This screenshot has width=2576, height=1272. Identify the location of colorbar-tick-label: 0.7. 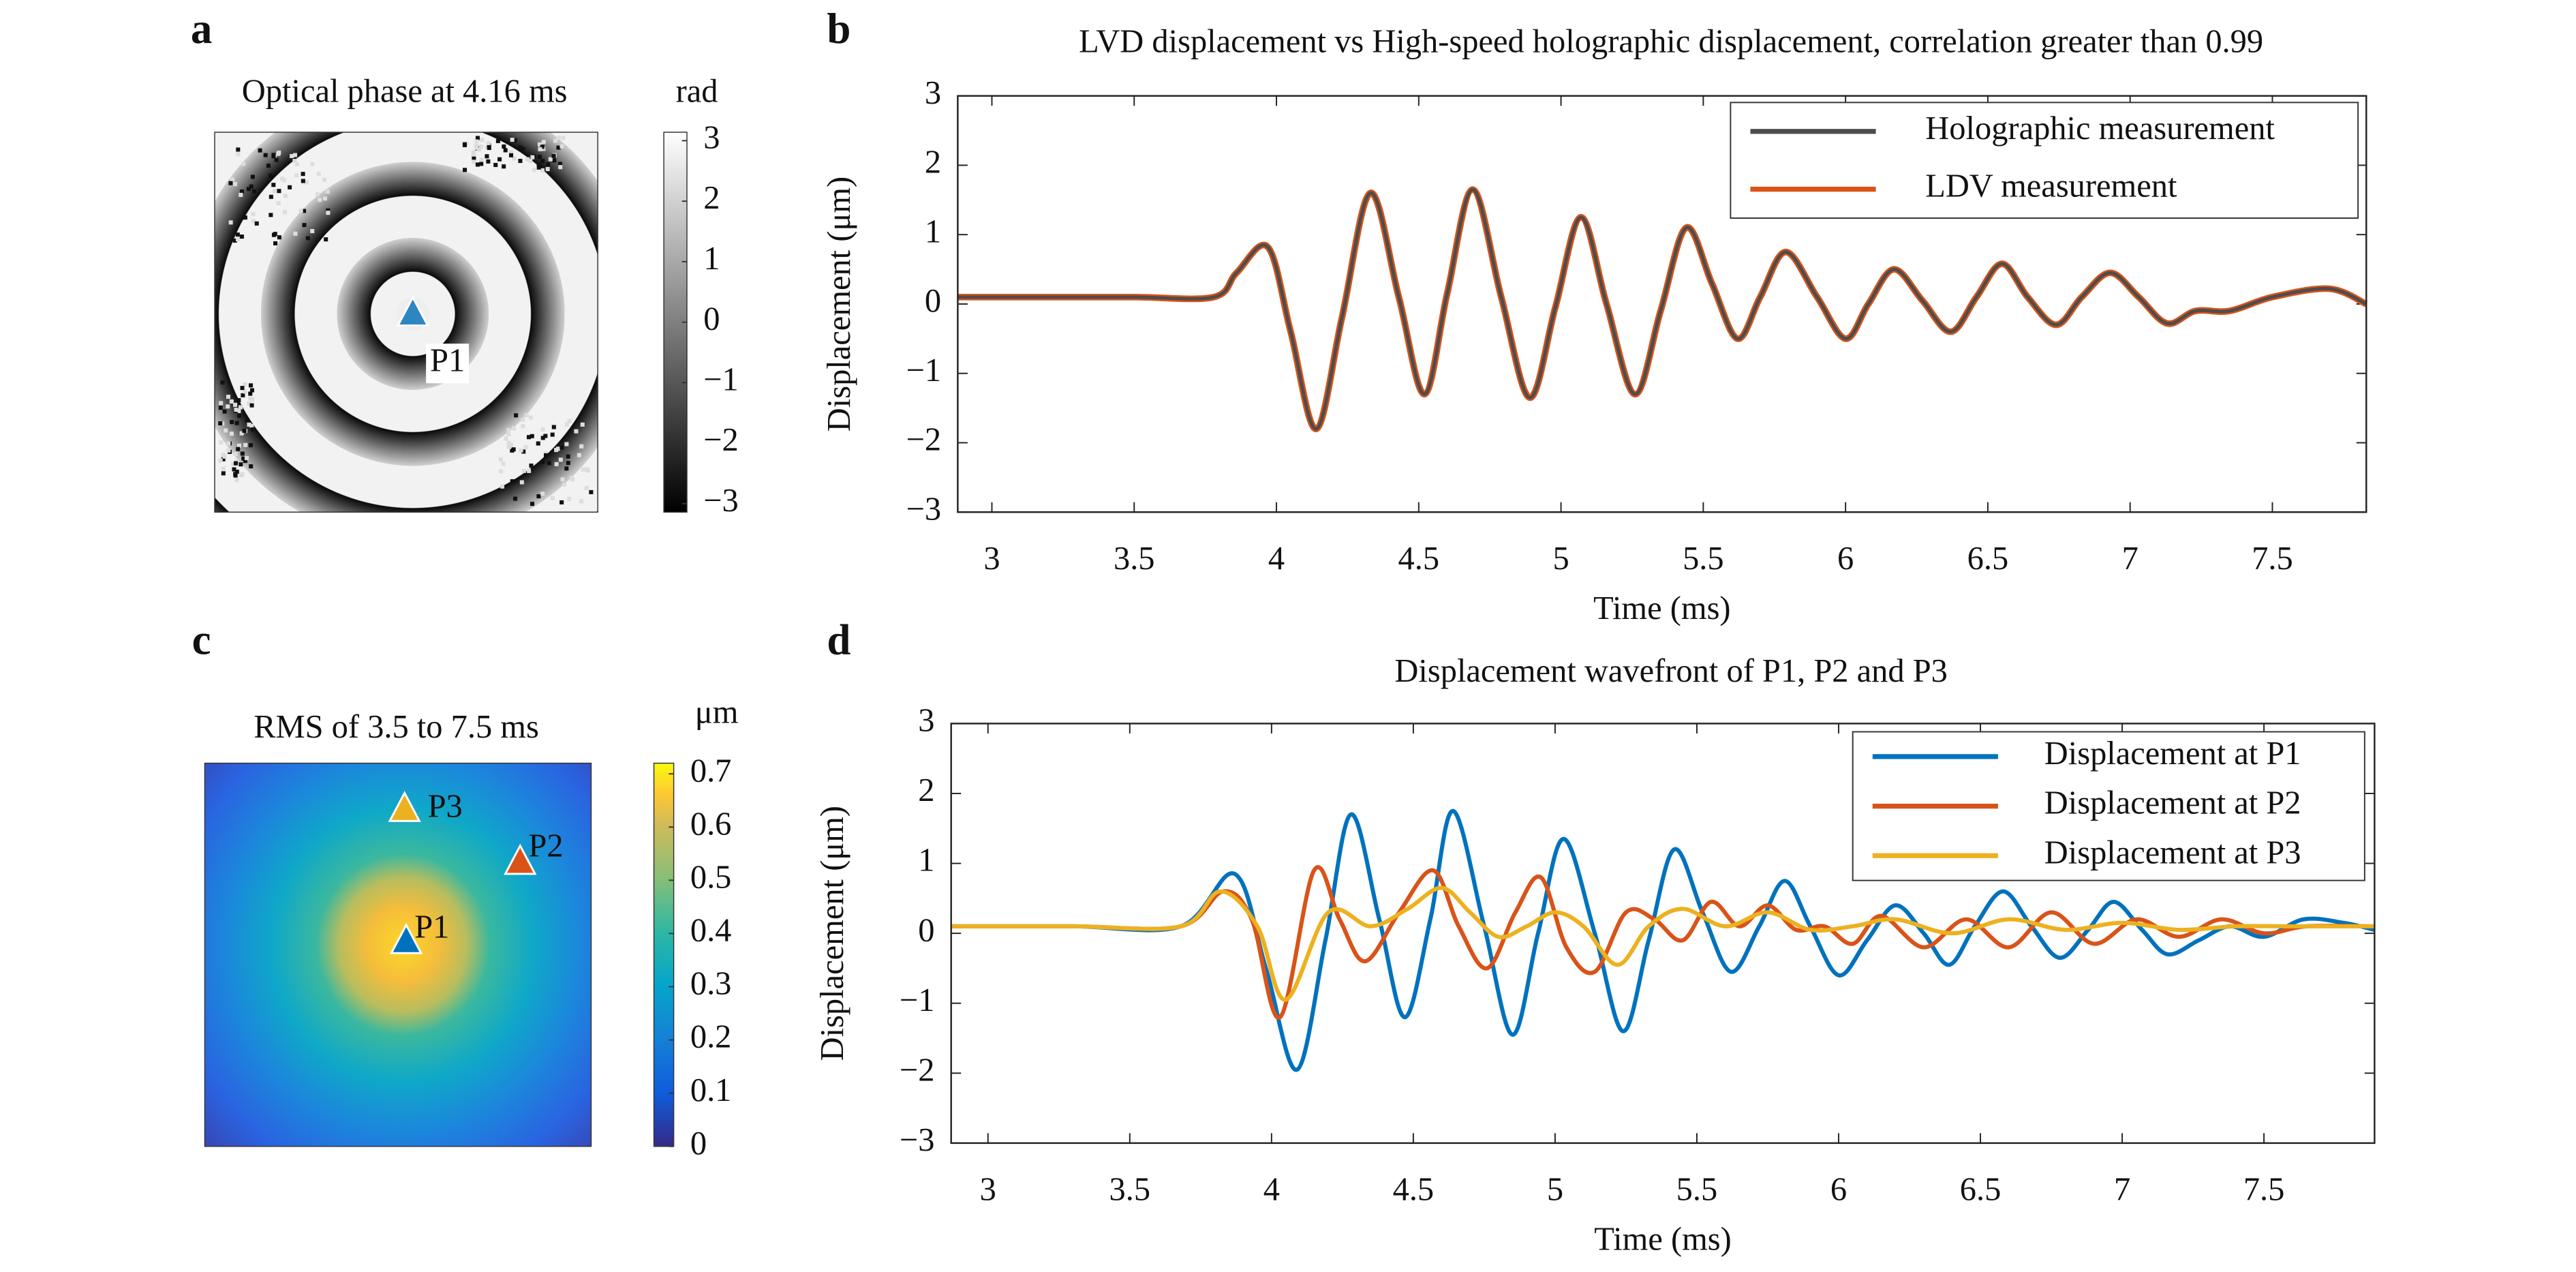
(711, 771).